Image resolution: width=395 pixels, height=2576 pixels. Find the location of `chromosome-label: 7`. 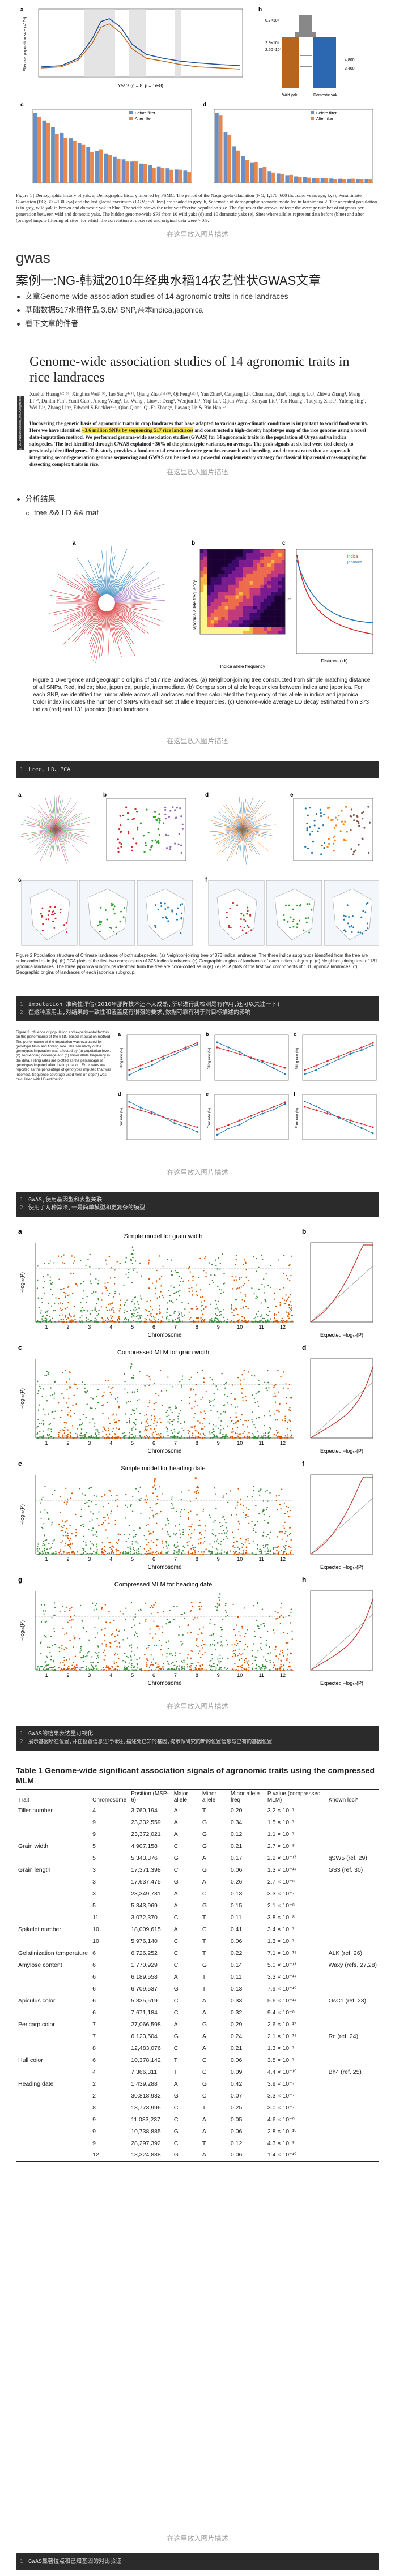

chromosome-label: 7 is located at coordinates (176, 1675).